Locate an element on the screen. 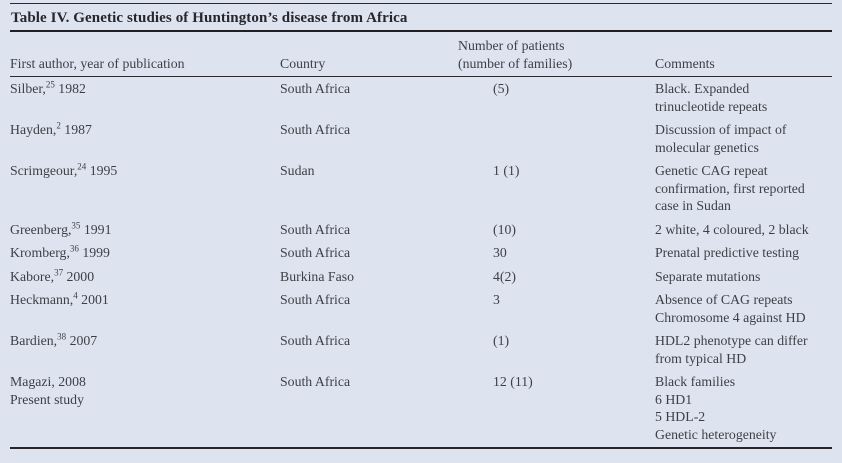  reference-superscript: 38 is located at coordinates (62, 336).